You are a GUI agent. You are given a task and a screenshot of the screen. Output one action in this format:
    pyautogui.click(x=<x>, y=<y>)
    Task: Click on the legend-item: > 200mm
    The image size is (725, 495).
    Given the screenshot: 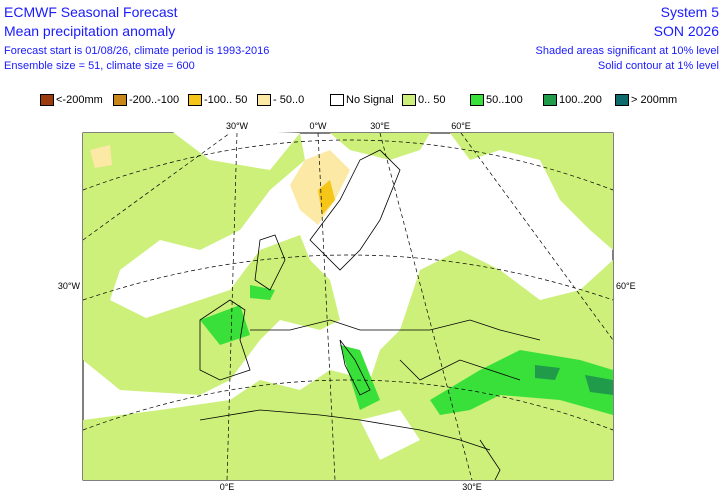 What is the action you would take?
    pyautogui.click(x=646, y=100)
    